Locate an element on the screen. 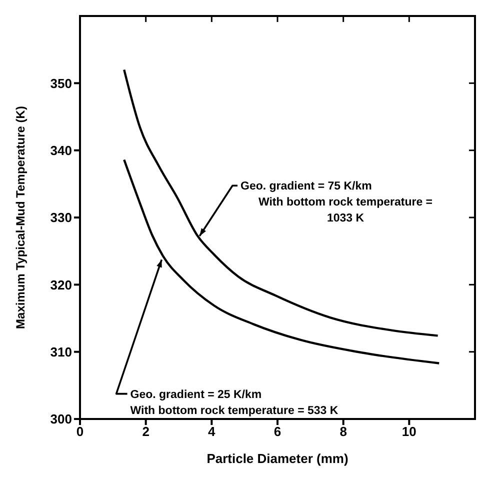 The image size is (489, 480). y-tick-label: 320 is located at coordinates (61, 284).